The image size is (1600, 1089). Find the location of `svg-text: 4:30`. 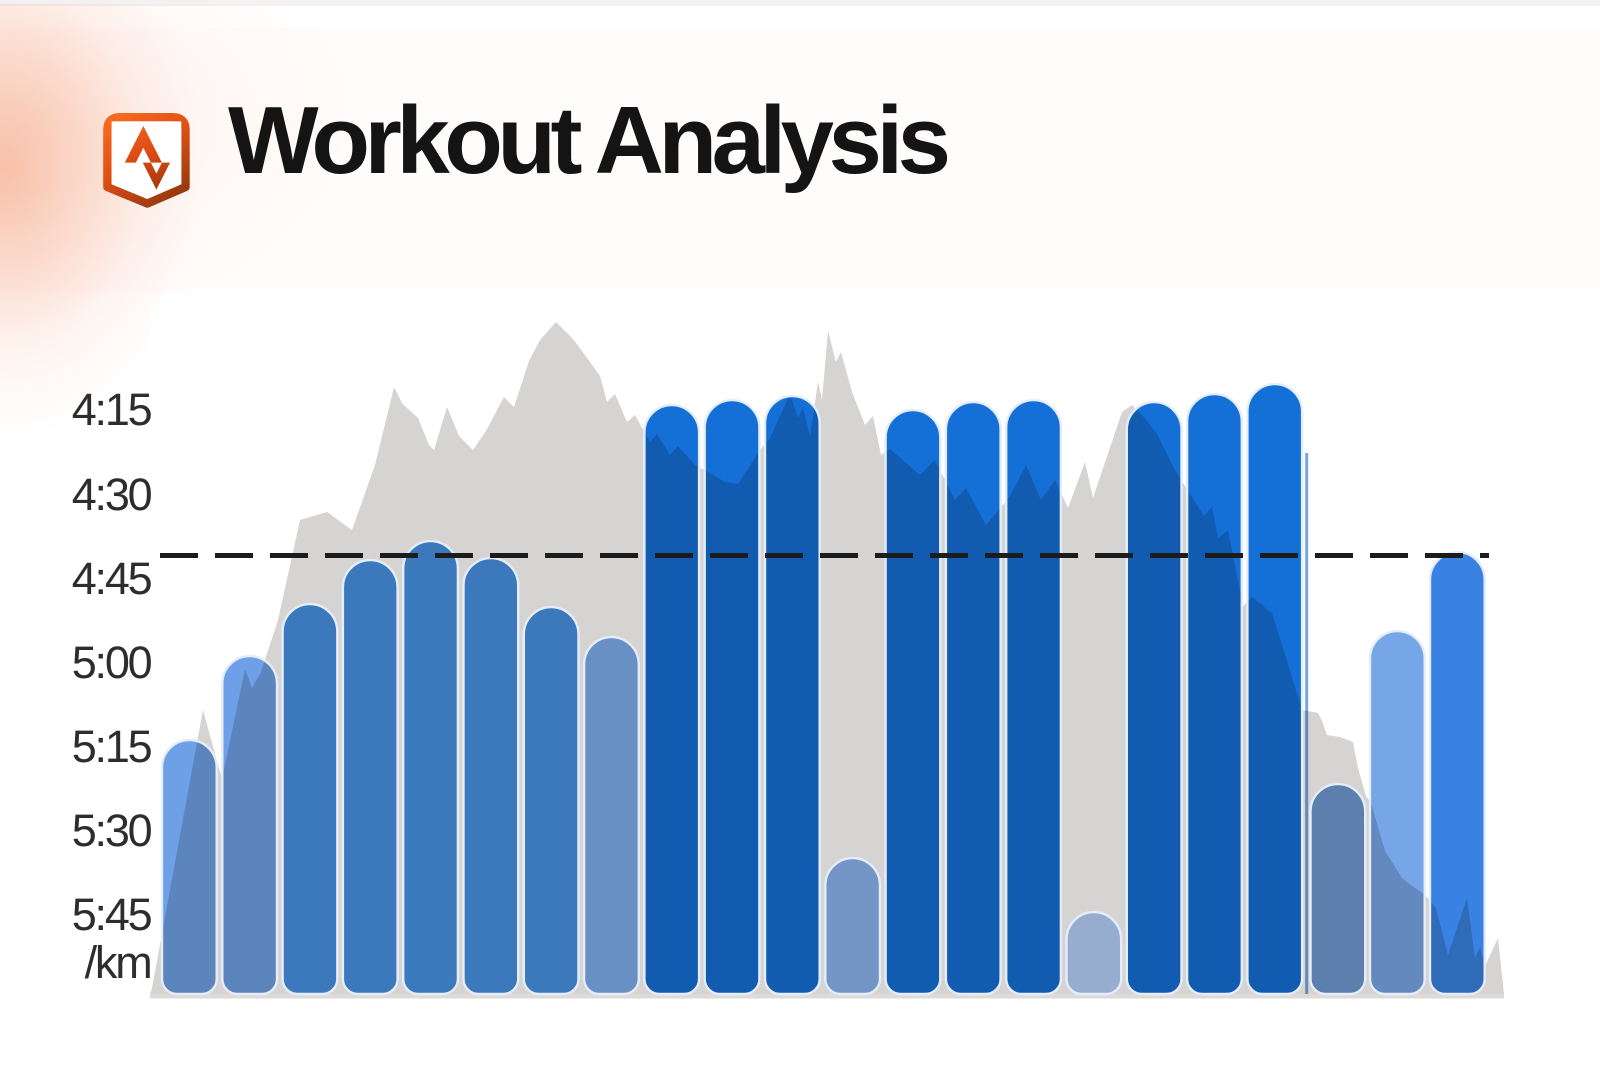

svg-text: 4:30 is located at coordinates (112, 494).